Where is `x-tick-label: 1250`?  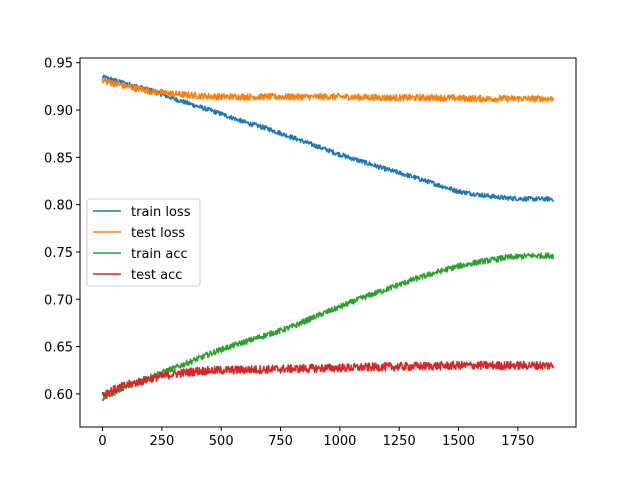 x-tick-label: 1250 is located at coordinates (399, 441).